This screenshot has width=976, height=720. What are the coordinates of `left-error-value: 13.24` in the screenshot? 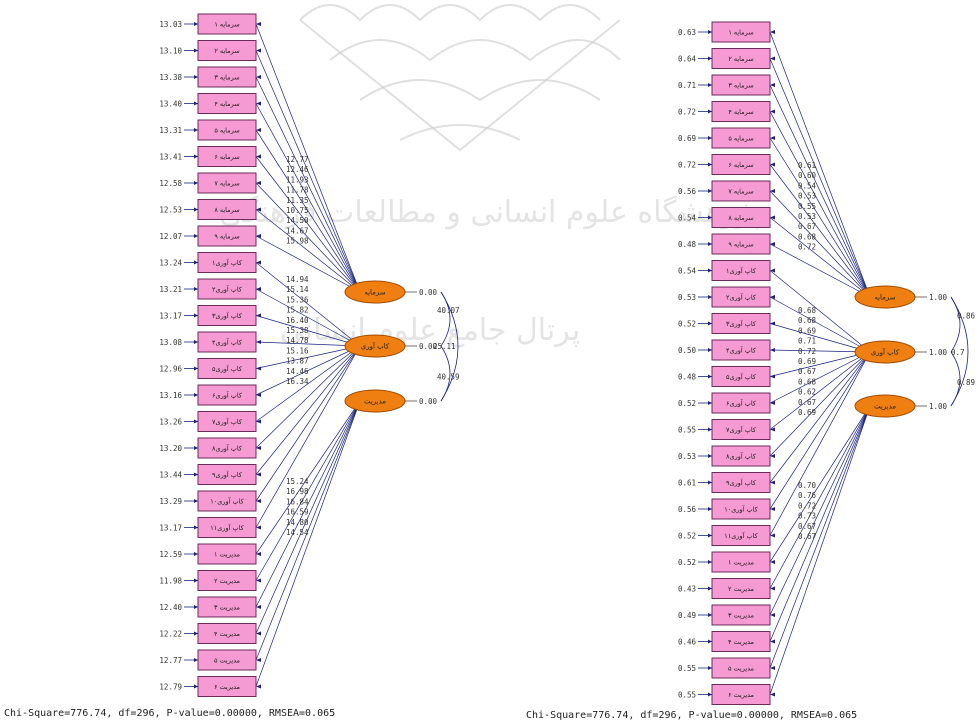 It's located at (170, 263).